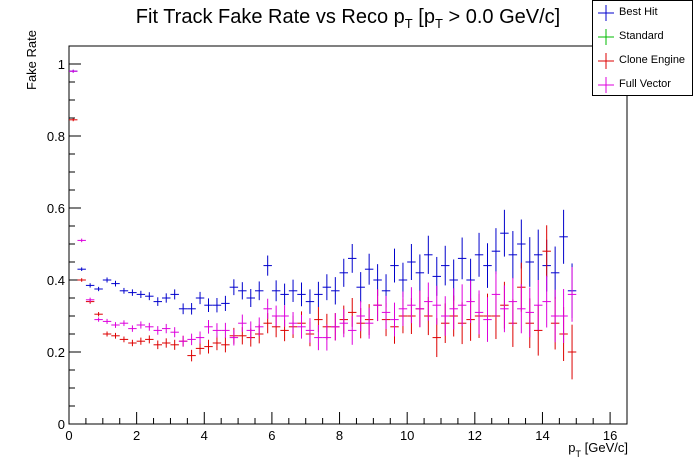 The height and width of the screenshot is (472, 696). Describe the element at coordinates (61, 424) in the screenshot. I see `y-tick-label: 0` at that location.